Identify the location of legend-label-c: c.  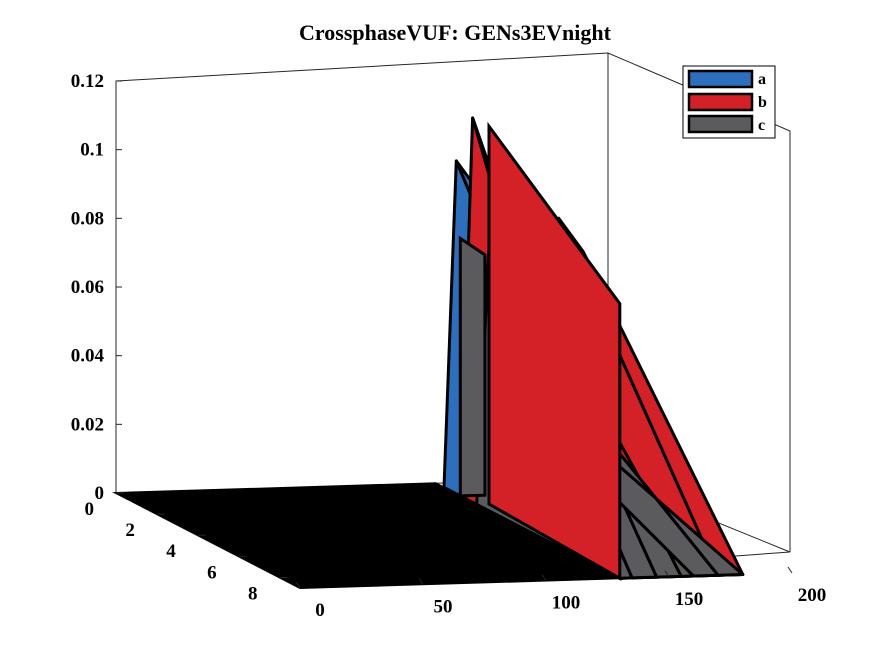
(761, 125).